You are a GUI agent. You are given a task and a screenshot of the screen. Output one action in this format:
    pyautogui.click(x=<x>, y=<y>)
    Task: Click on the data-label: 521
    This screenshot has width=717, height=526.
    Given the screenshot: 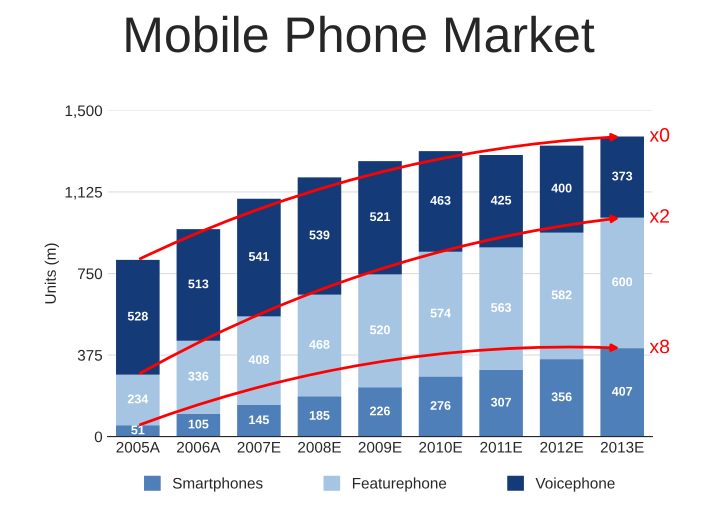 What is the action you would take?
    pyautogui.click(x=380, y=217)
    